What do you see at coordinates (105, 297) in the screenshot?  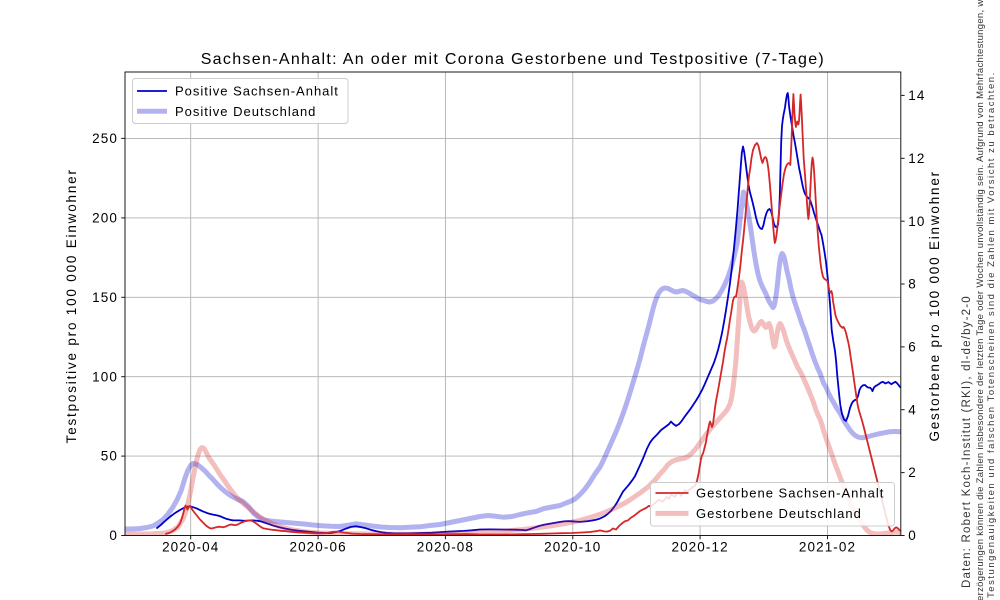 I see `svg-text: 150` at bounding box center [105, 297].